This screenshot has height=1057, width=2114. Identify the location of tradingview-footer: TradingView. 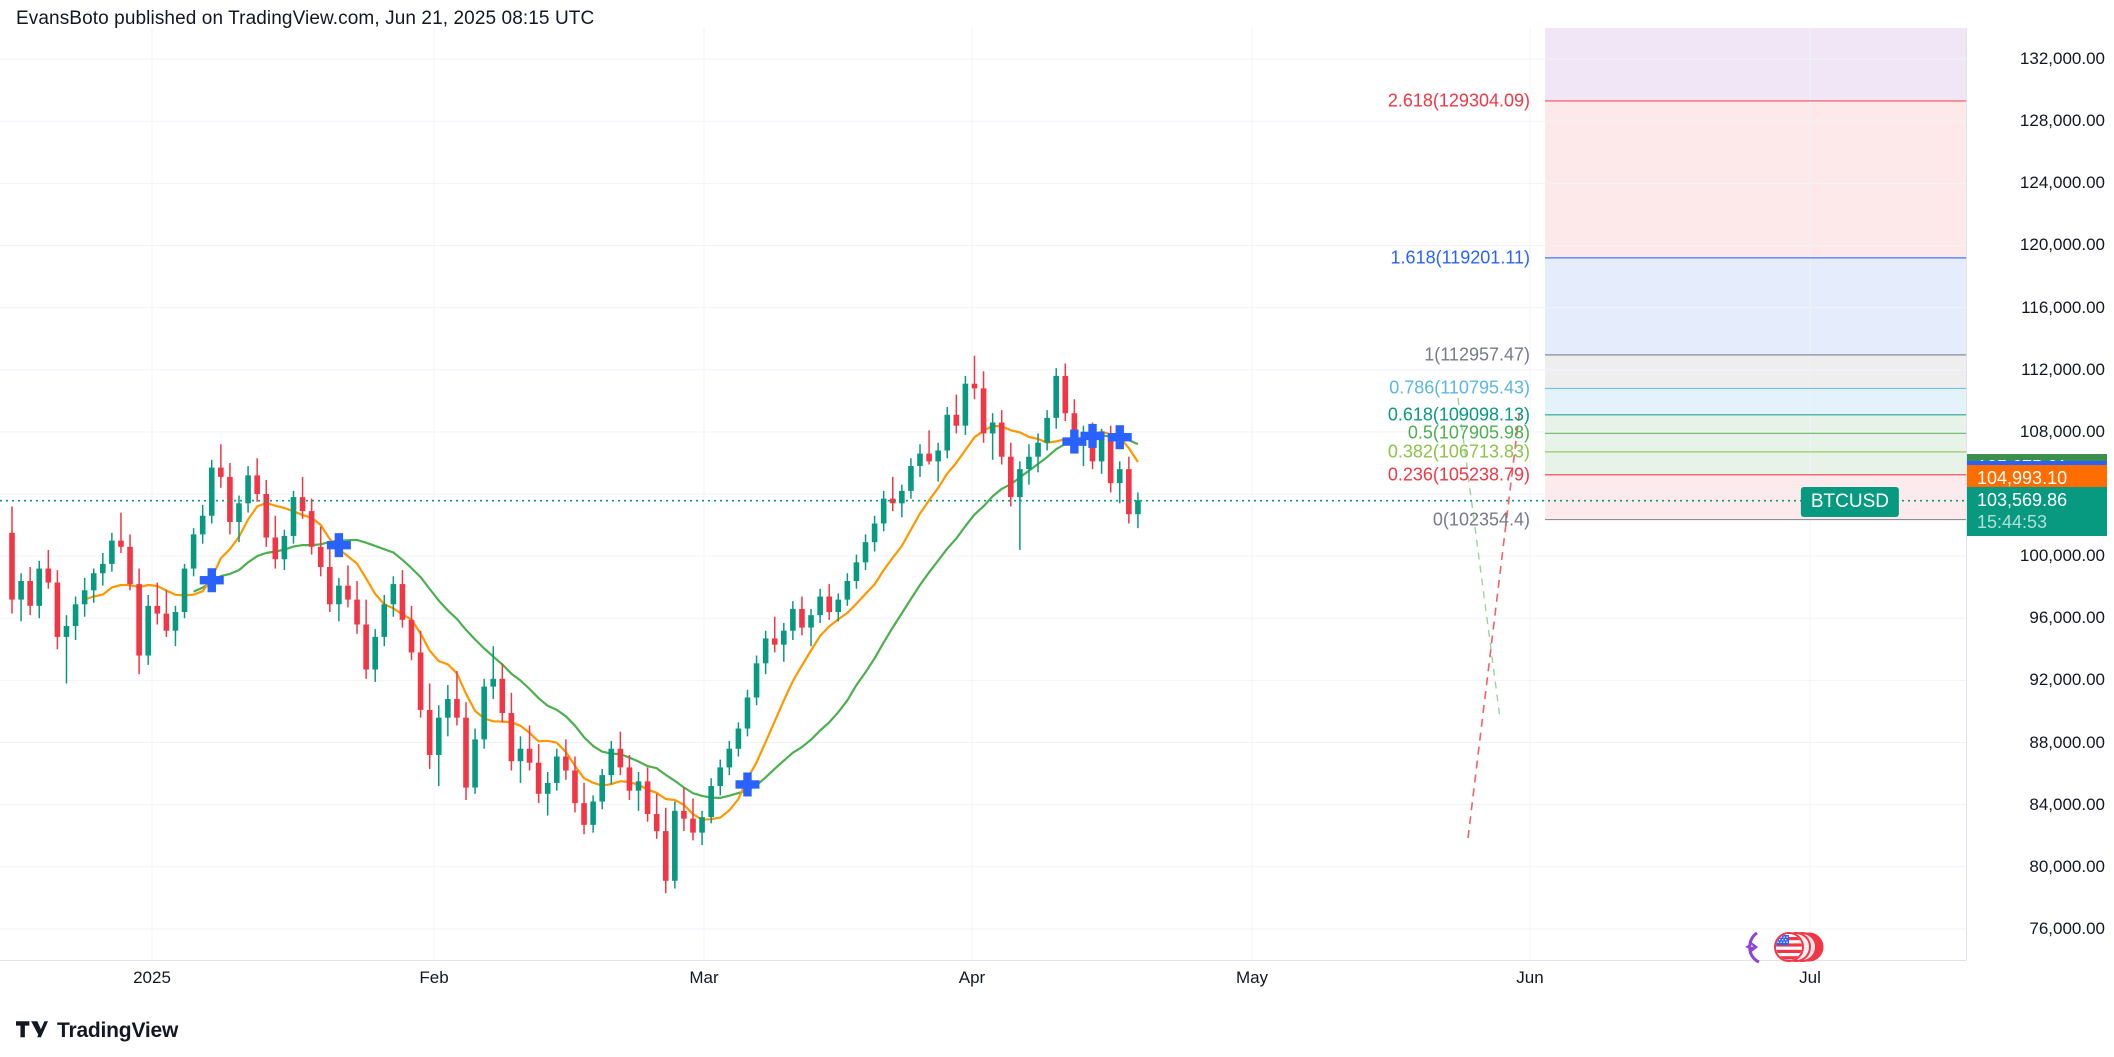
(97, 1031).